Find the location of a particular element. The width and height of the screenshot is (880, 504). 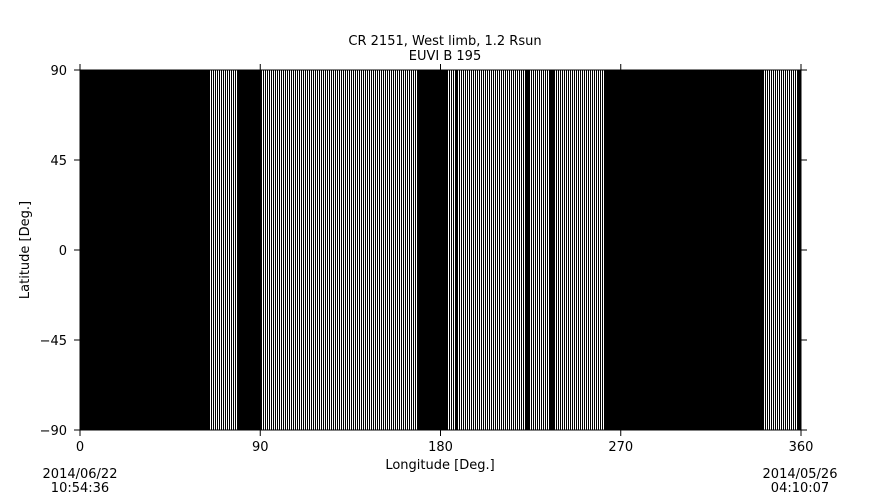

end-date: 2014/05/26 is located at coordinates (800, 474).